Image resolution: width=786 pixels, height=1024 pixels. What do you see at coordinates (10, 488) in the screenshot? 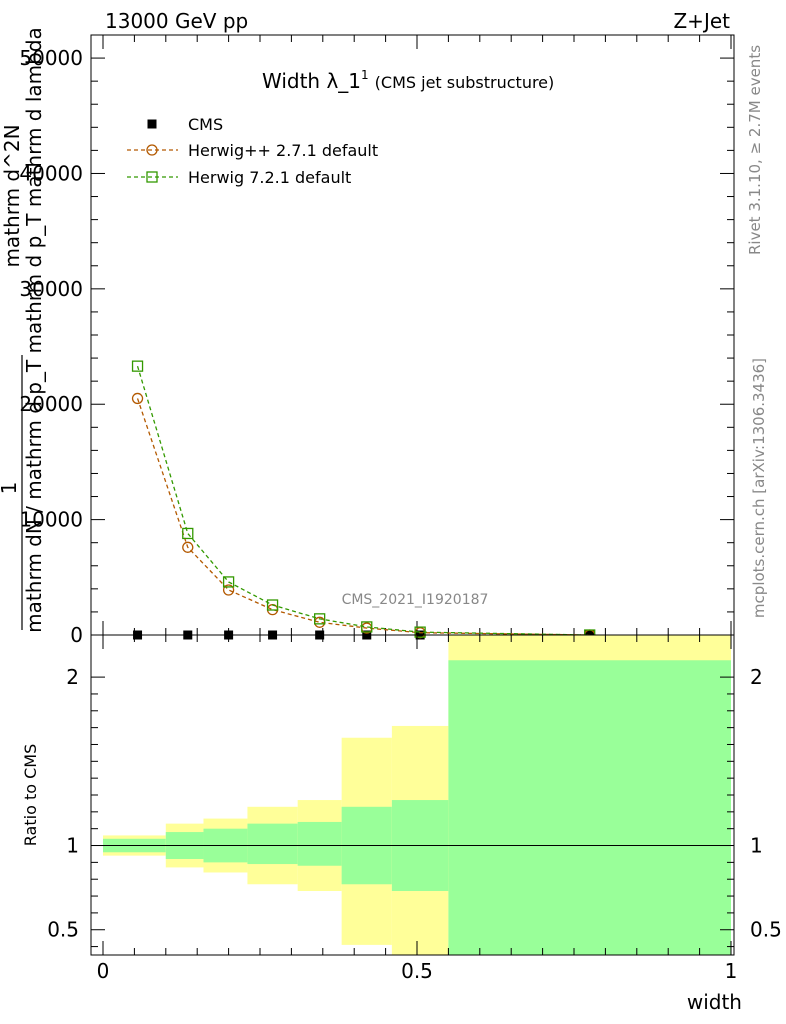
I see `y-label-numerator: 1` at bounding box center [10, 488].